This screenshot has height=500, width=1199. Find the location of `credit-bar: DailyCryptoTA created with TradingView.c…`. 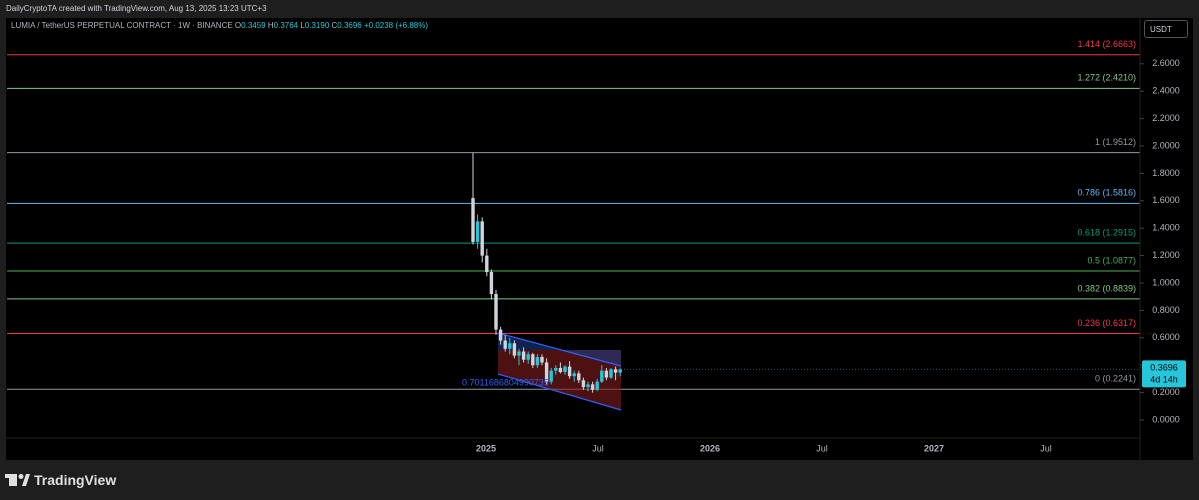

credit-bar: DailyCryptoTA created with TradingView.c… is located at coordinates (599, 9).